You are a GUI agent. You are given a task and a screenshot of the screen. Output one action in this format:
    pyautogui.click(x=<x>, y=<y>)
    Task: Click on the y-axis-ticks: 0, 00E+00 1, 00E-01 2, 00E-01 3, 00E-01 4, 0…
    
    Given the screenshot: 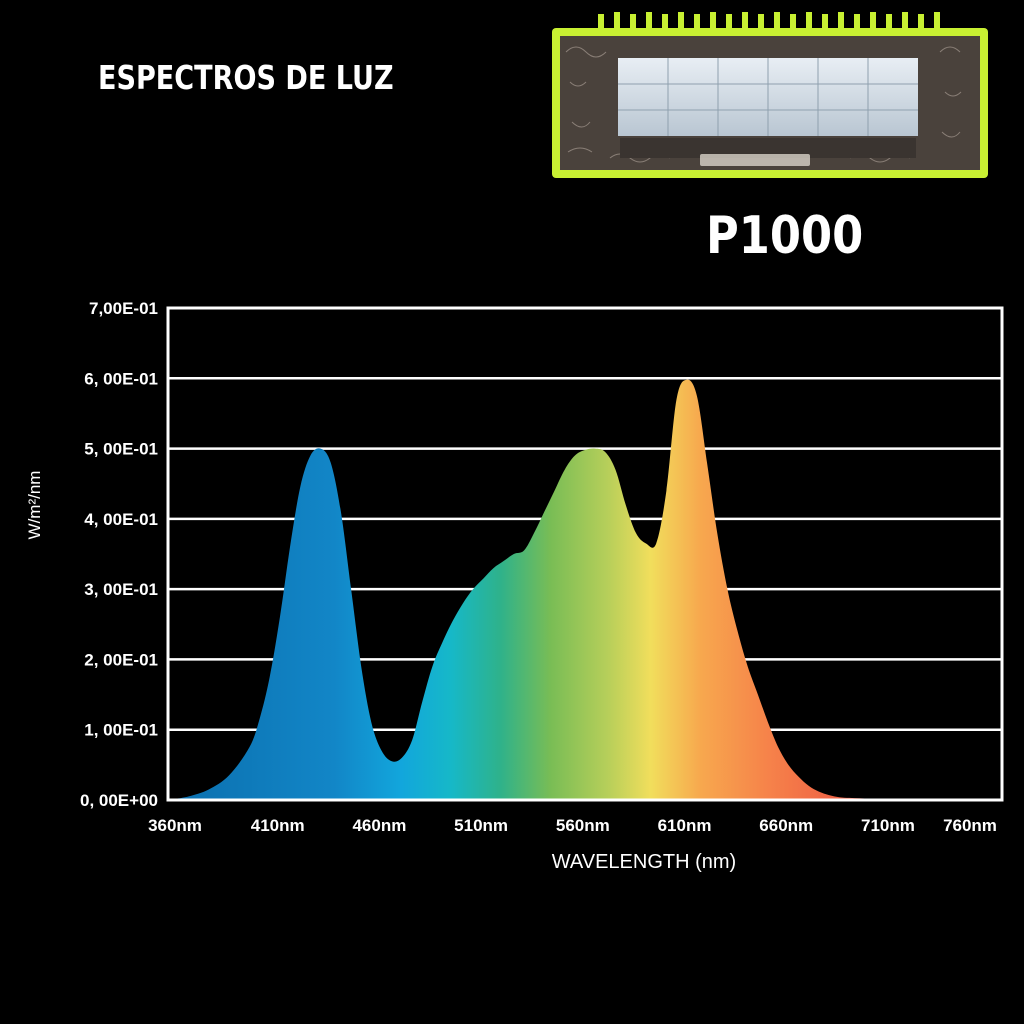 What is the action you would take?
    pyautogui.click(x=119, y=554)
    